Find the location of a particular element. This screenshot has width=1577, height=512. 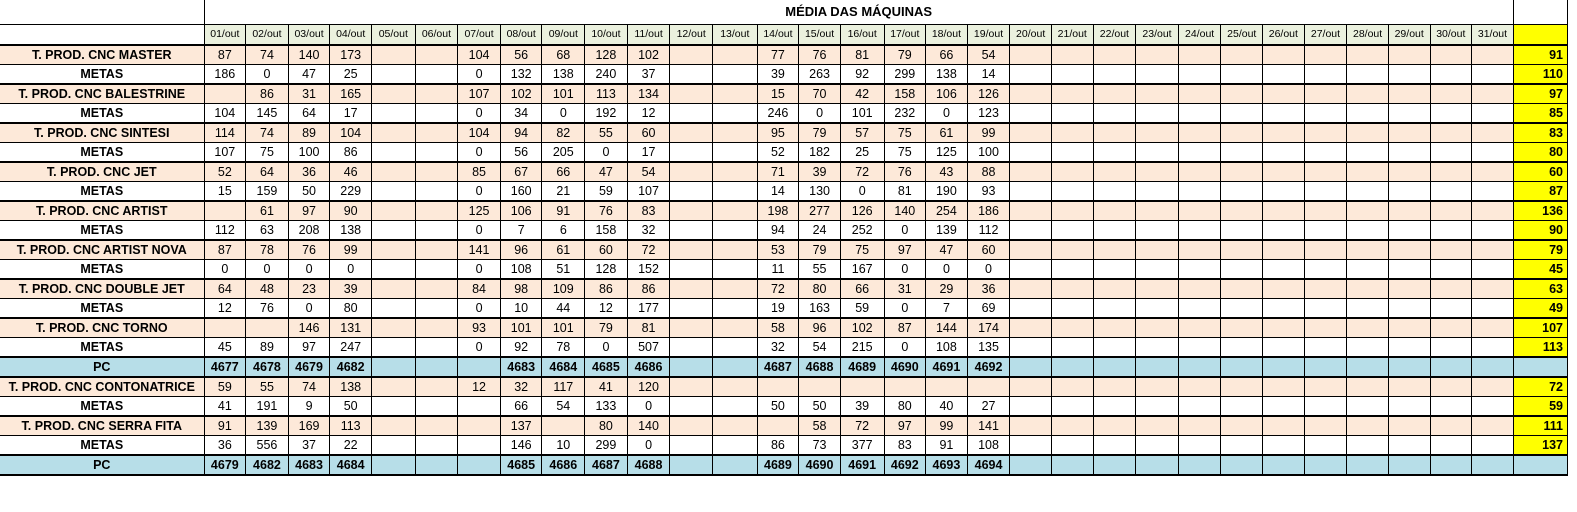

value-cell: 4689 is located at coordinates (778, 465).